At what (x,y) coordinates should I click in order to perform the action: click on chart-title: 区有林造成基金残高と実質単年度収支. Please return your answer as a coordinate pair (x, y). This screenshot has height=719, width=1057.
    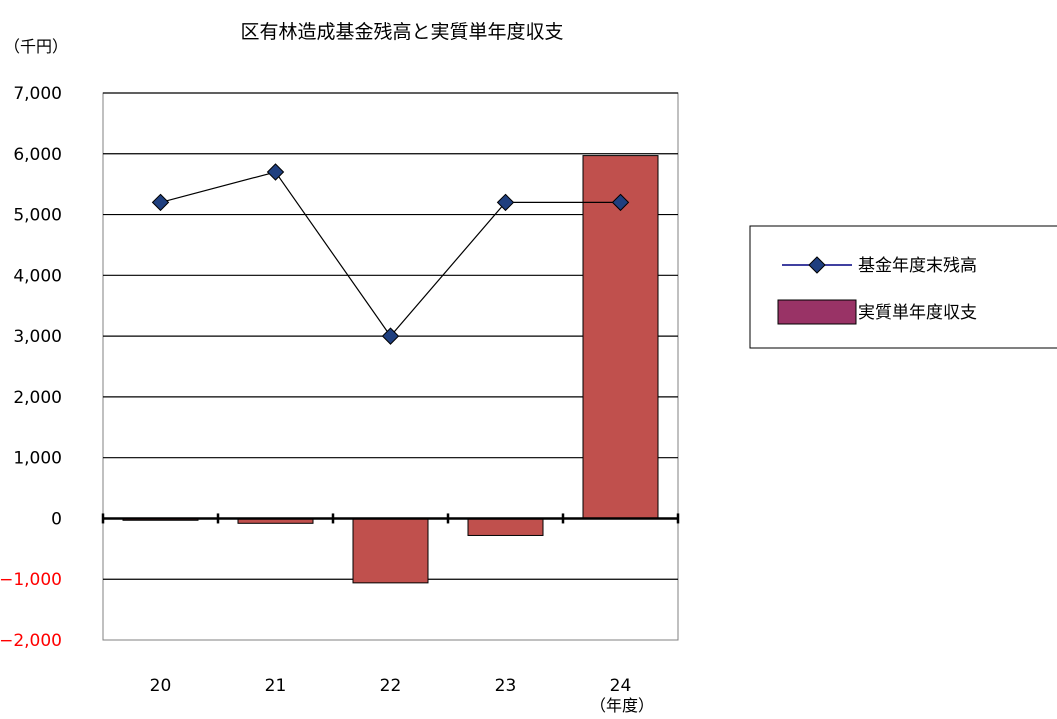
    Looking at the image, I should click on (401, 32).